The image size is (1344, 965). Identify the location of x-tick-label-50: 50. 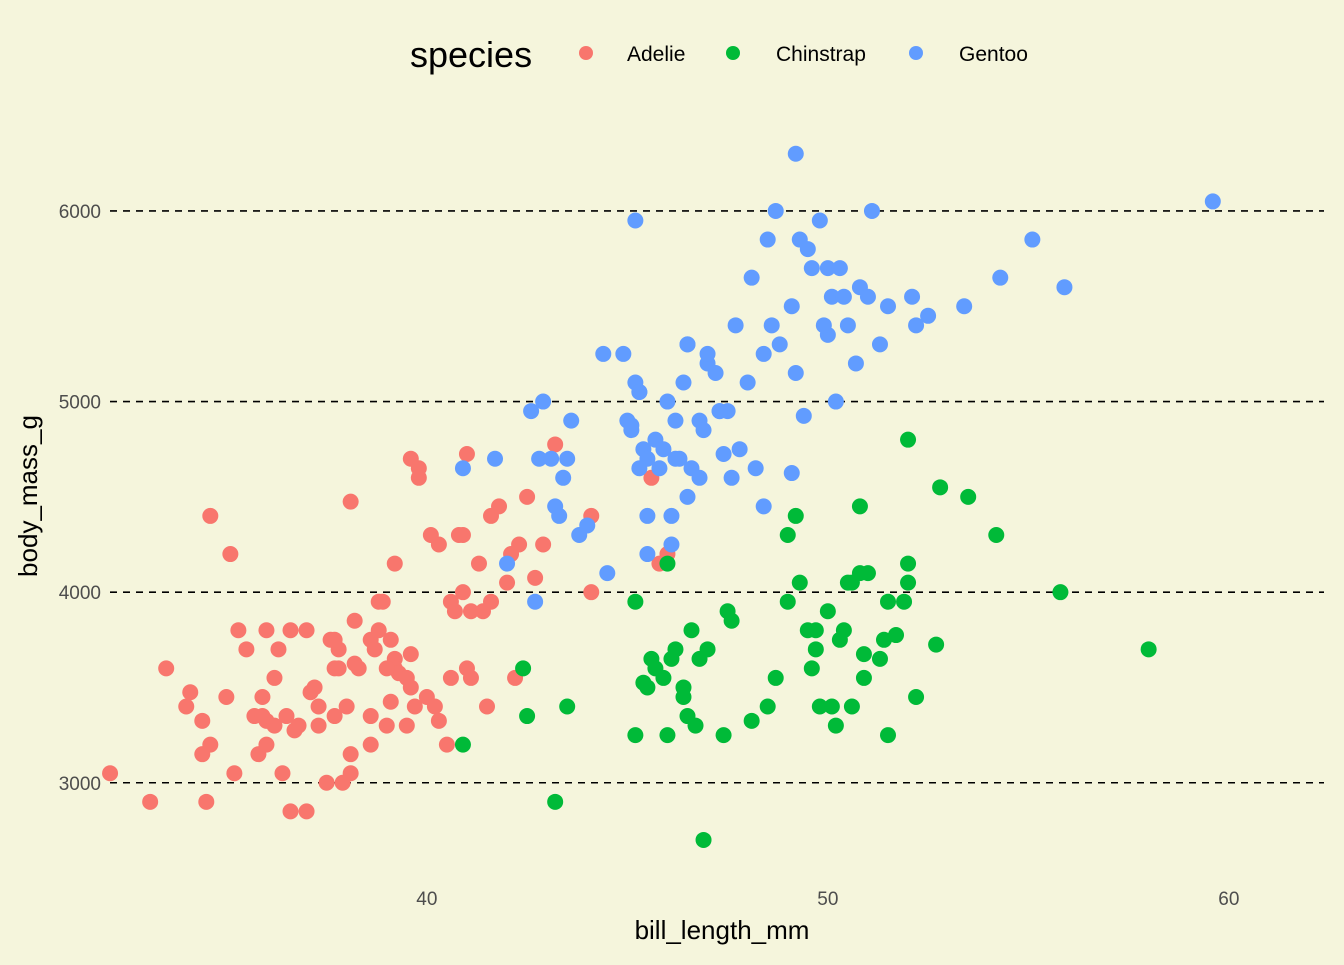
(827, 899).